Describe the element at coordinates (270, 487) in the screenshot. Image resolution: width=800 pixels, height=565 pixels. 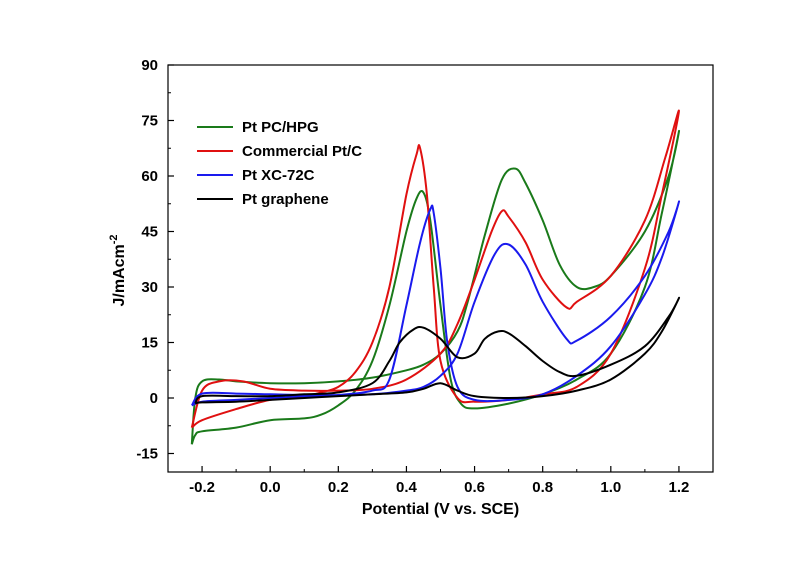
I see `x-tick-label: 0.0` at that location.